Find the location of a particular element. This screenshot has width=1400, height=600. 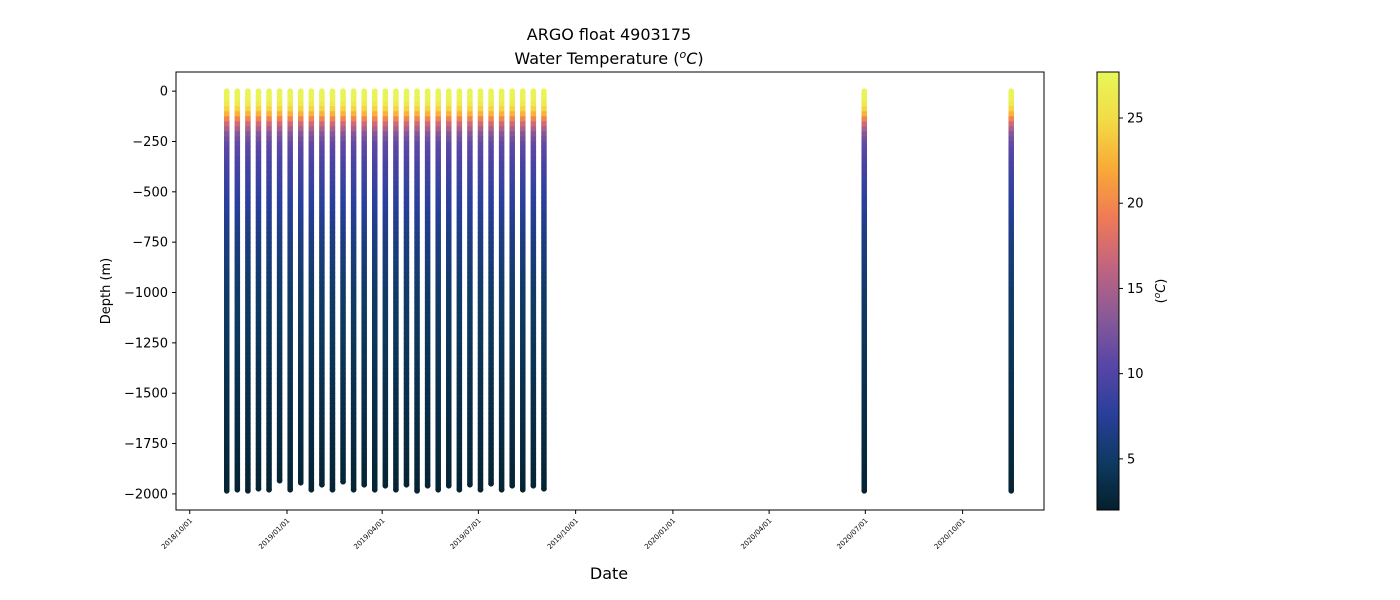

x-axis-label: Date is located at coordinates (609, 573).